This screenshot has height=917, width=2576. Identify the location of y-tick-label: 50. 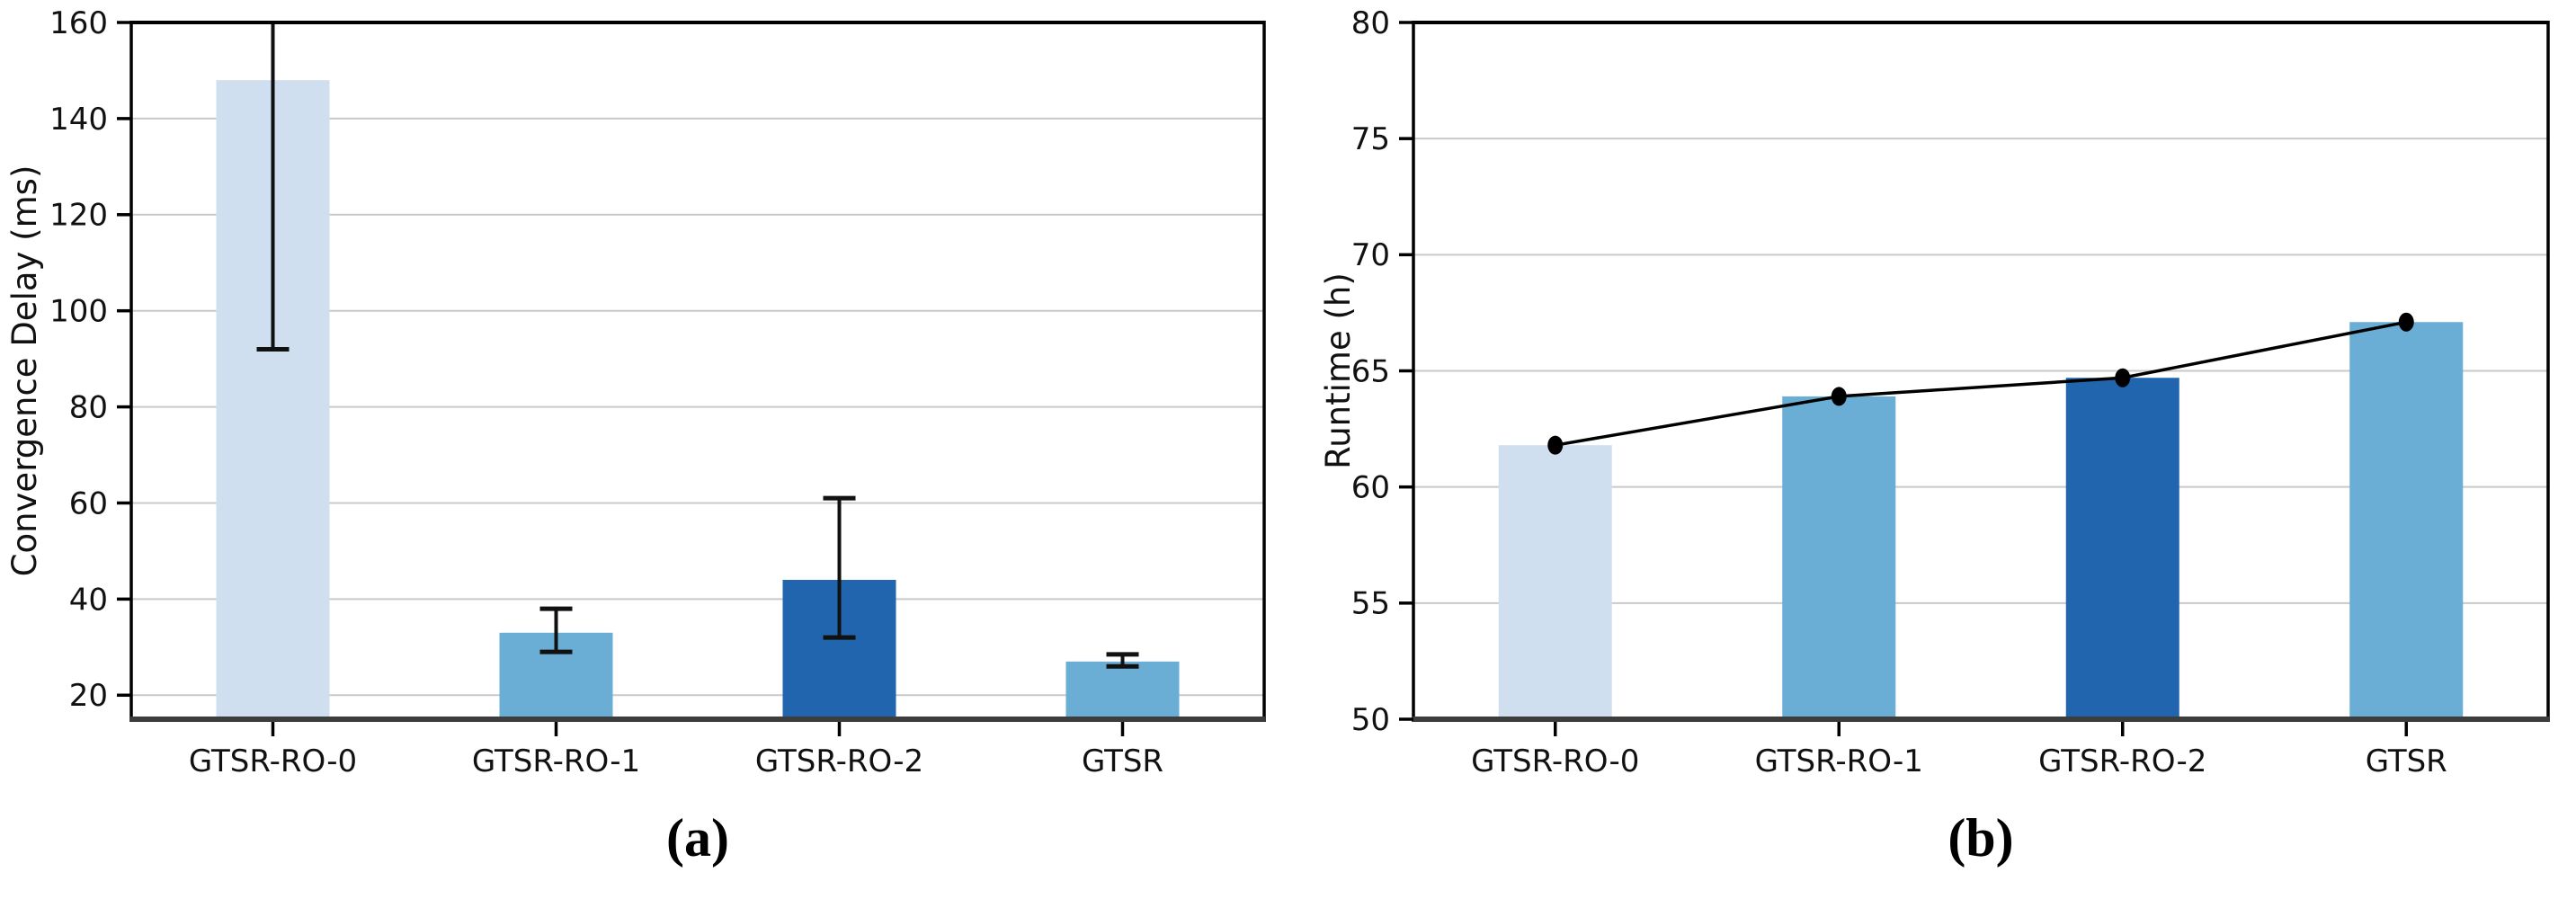
(1370, 720).